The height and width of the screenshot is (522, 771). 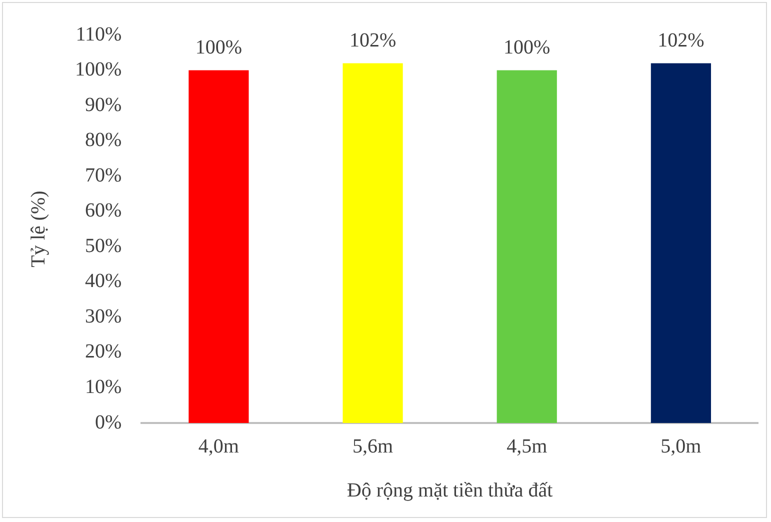 I want to click on y-tick-label: 70%, so click(x=103, y=175).